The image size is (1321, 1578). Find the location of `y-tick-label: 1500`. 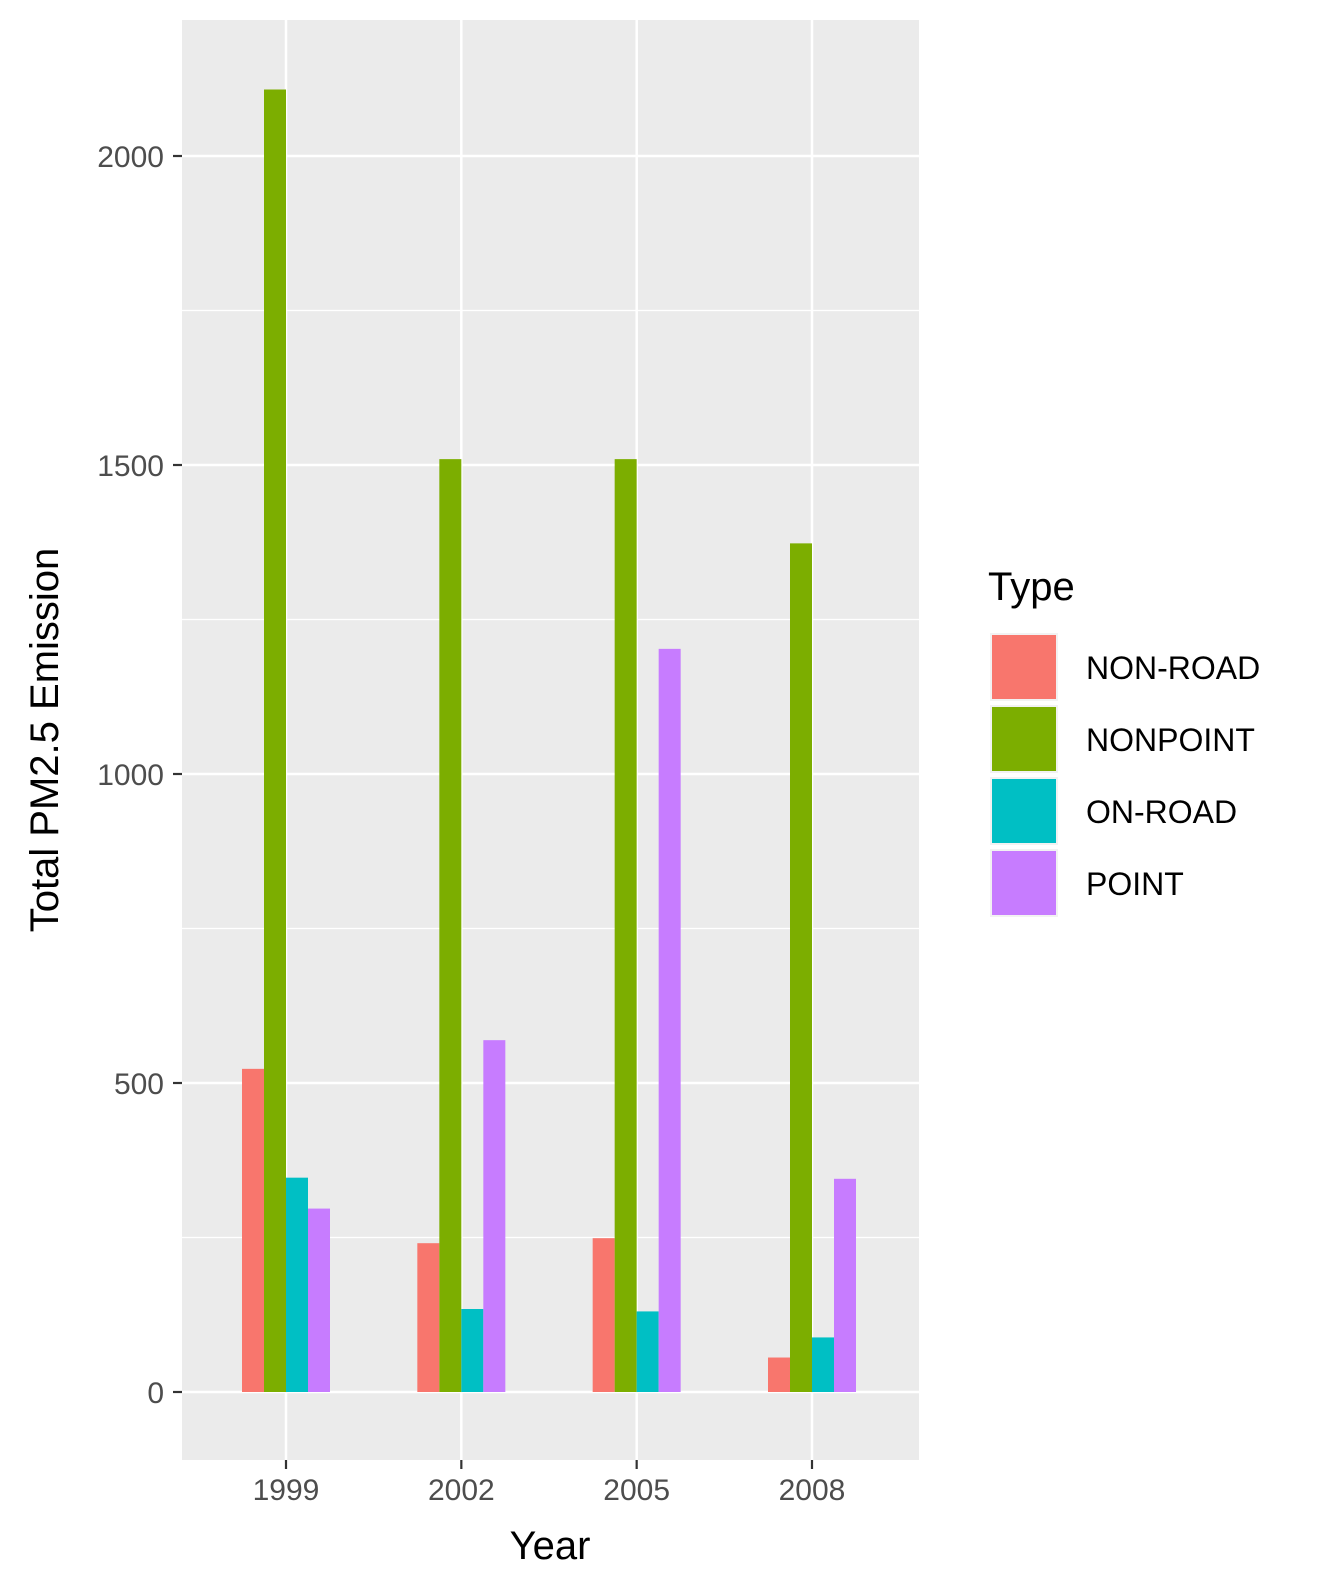

y-tick-label: 1500 is located at coordinates (130, 466).